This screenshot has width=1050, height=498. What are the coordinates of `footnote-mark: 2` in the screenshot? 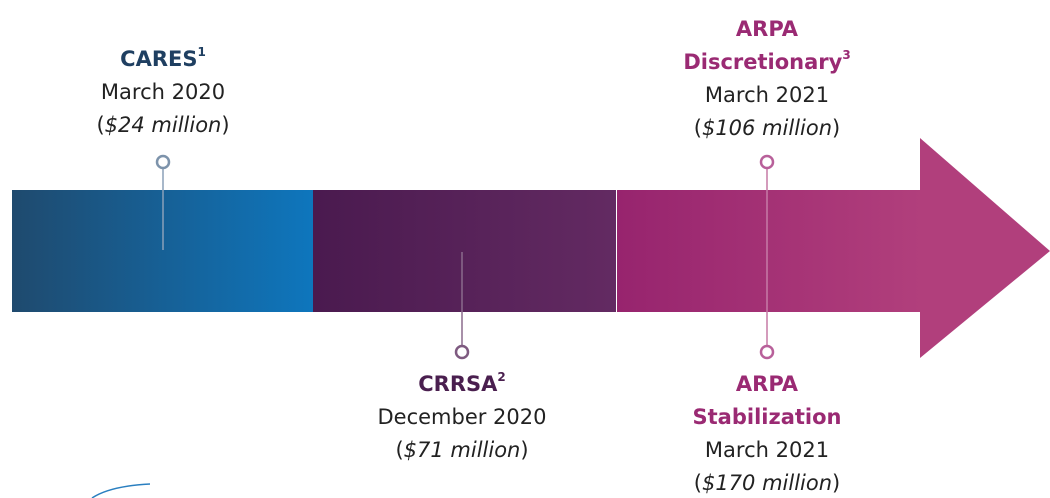 It's located at (501, 377).